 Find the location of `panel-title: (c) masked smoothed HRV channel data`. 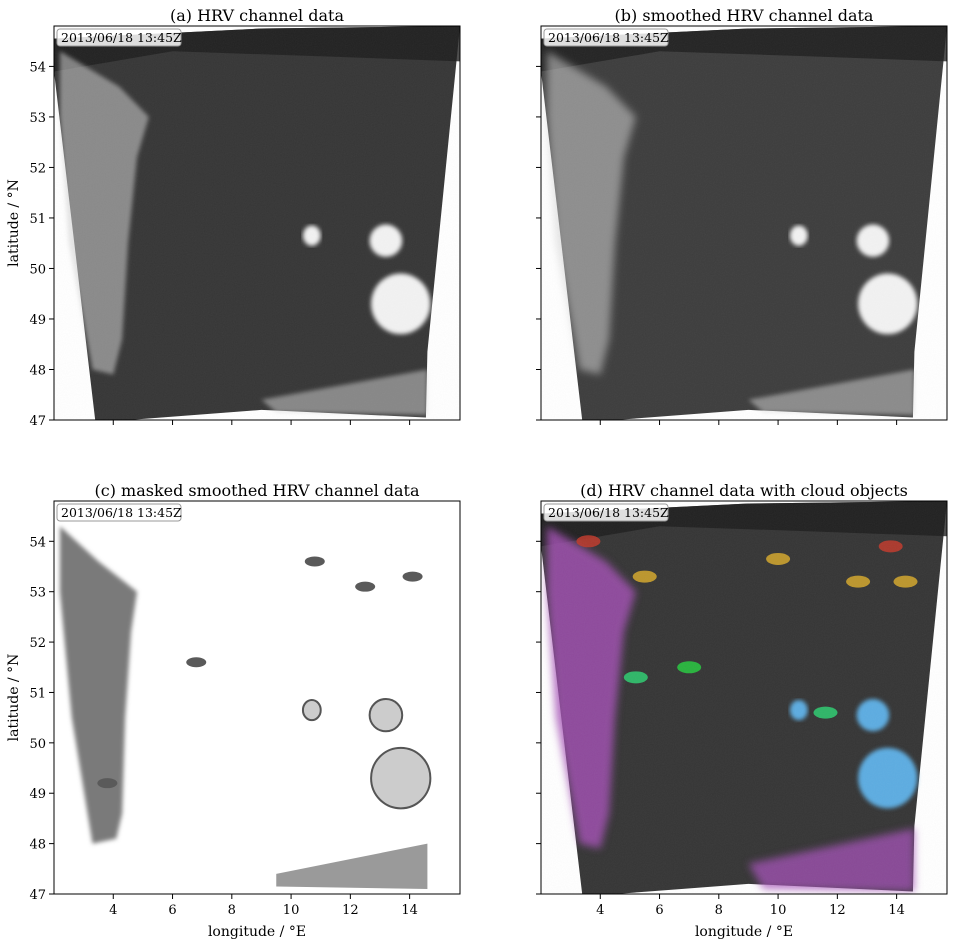

panel-title: (c) masked smoothed HRV channel data is located at coordinates (256, 490).